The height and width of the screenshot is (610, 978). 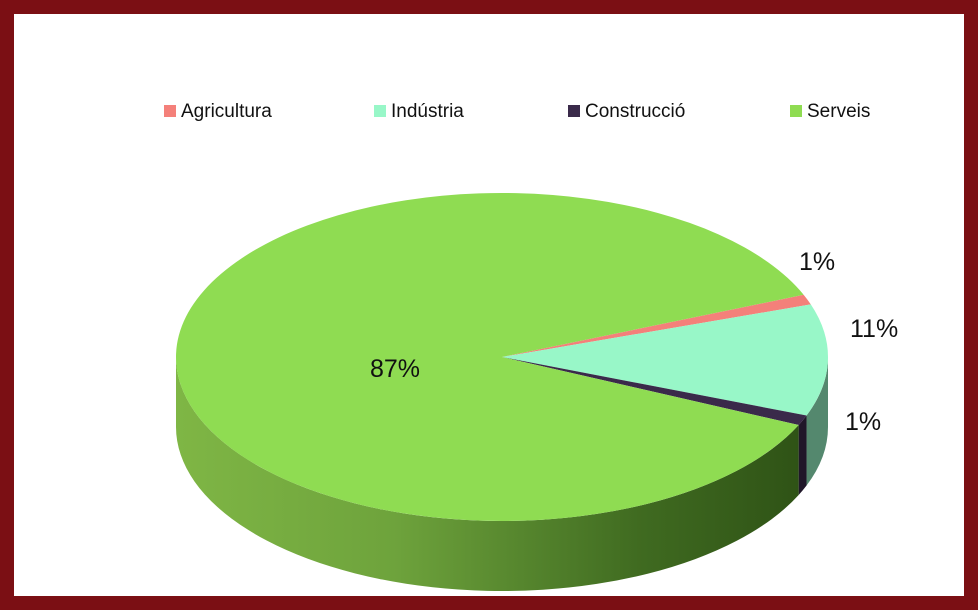 I want to click on legend-item-serveis: Serveis, so click(x=830, y=112).